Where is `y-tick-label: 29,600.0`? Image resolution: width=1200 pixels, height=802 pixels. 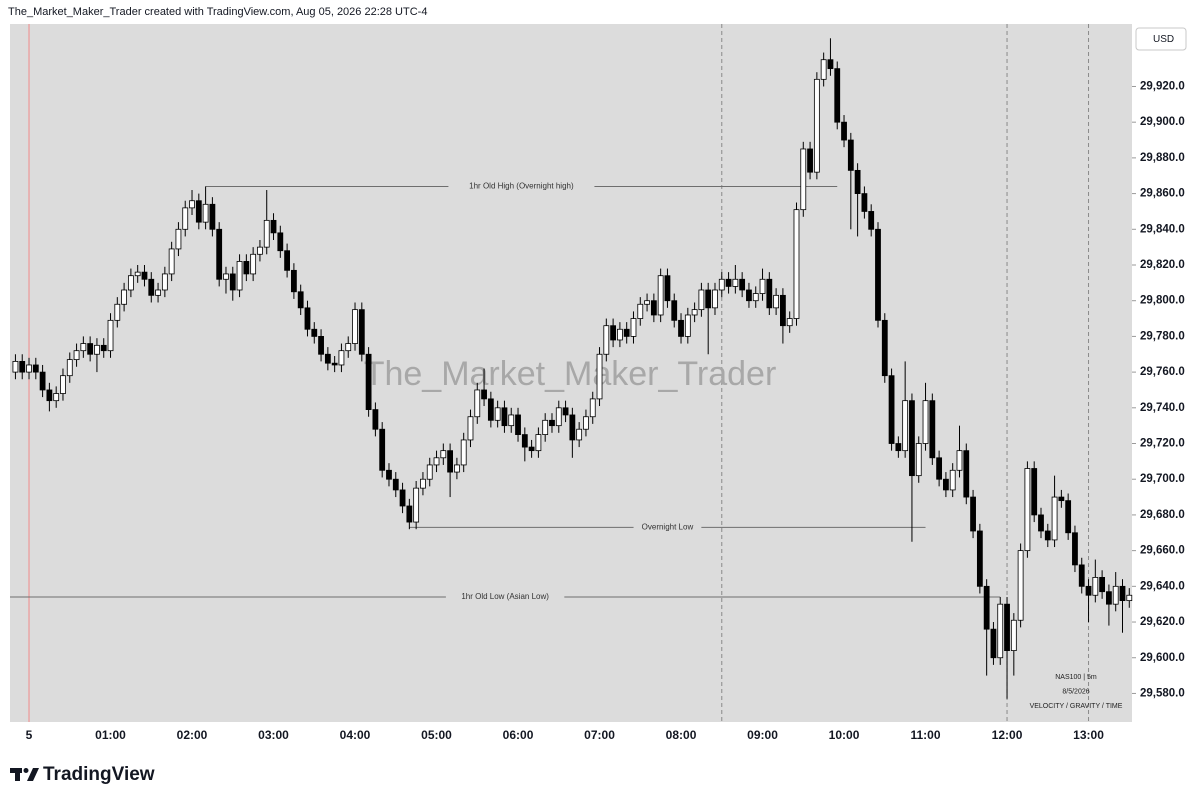
y-tick-label: 29,600.0 is located at coordinates (1162, 658).